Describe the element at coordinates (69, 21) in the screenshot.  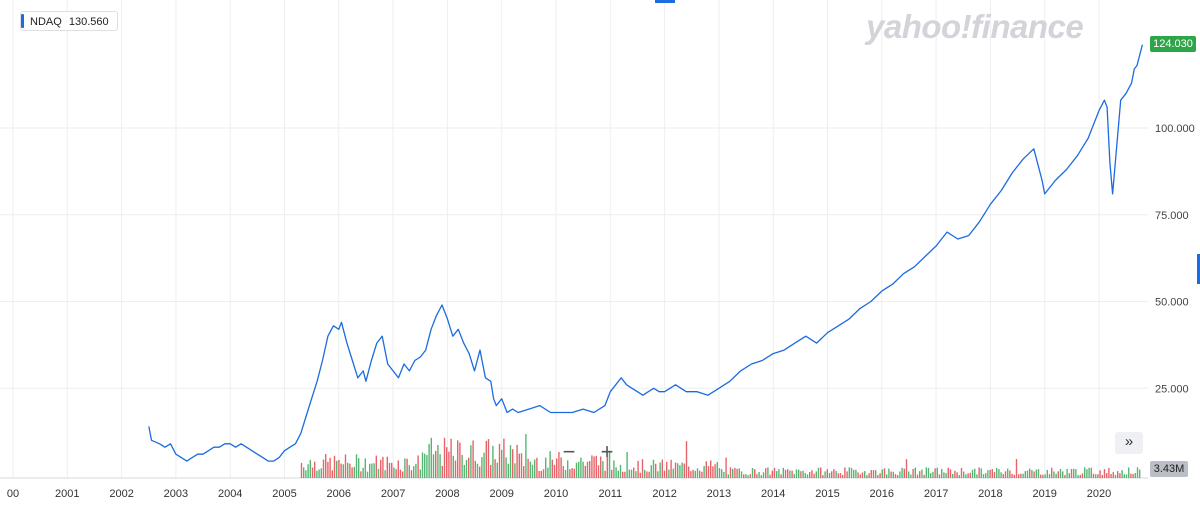
I see `ticker-legend: NDAQ 130.560` at that location.